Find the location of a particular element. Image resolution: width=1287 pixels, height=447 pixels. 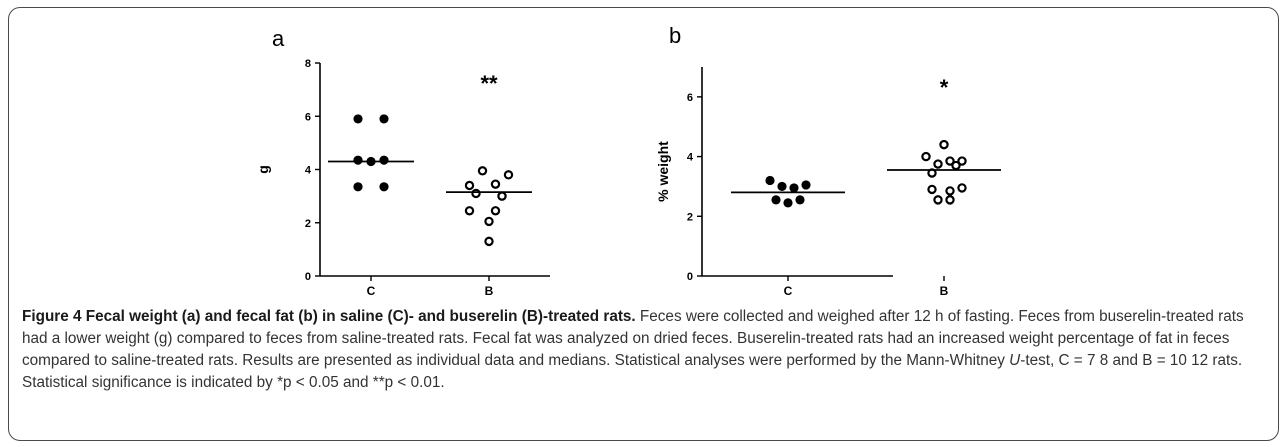

caption-italic-u: U is located at coordinates (1015, 360).